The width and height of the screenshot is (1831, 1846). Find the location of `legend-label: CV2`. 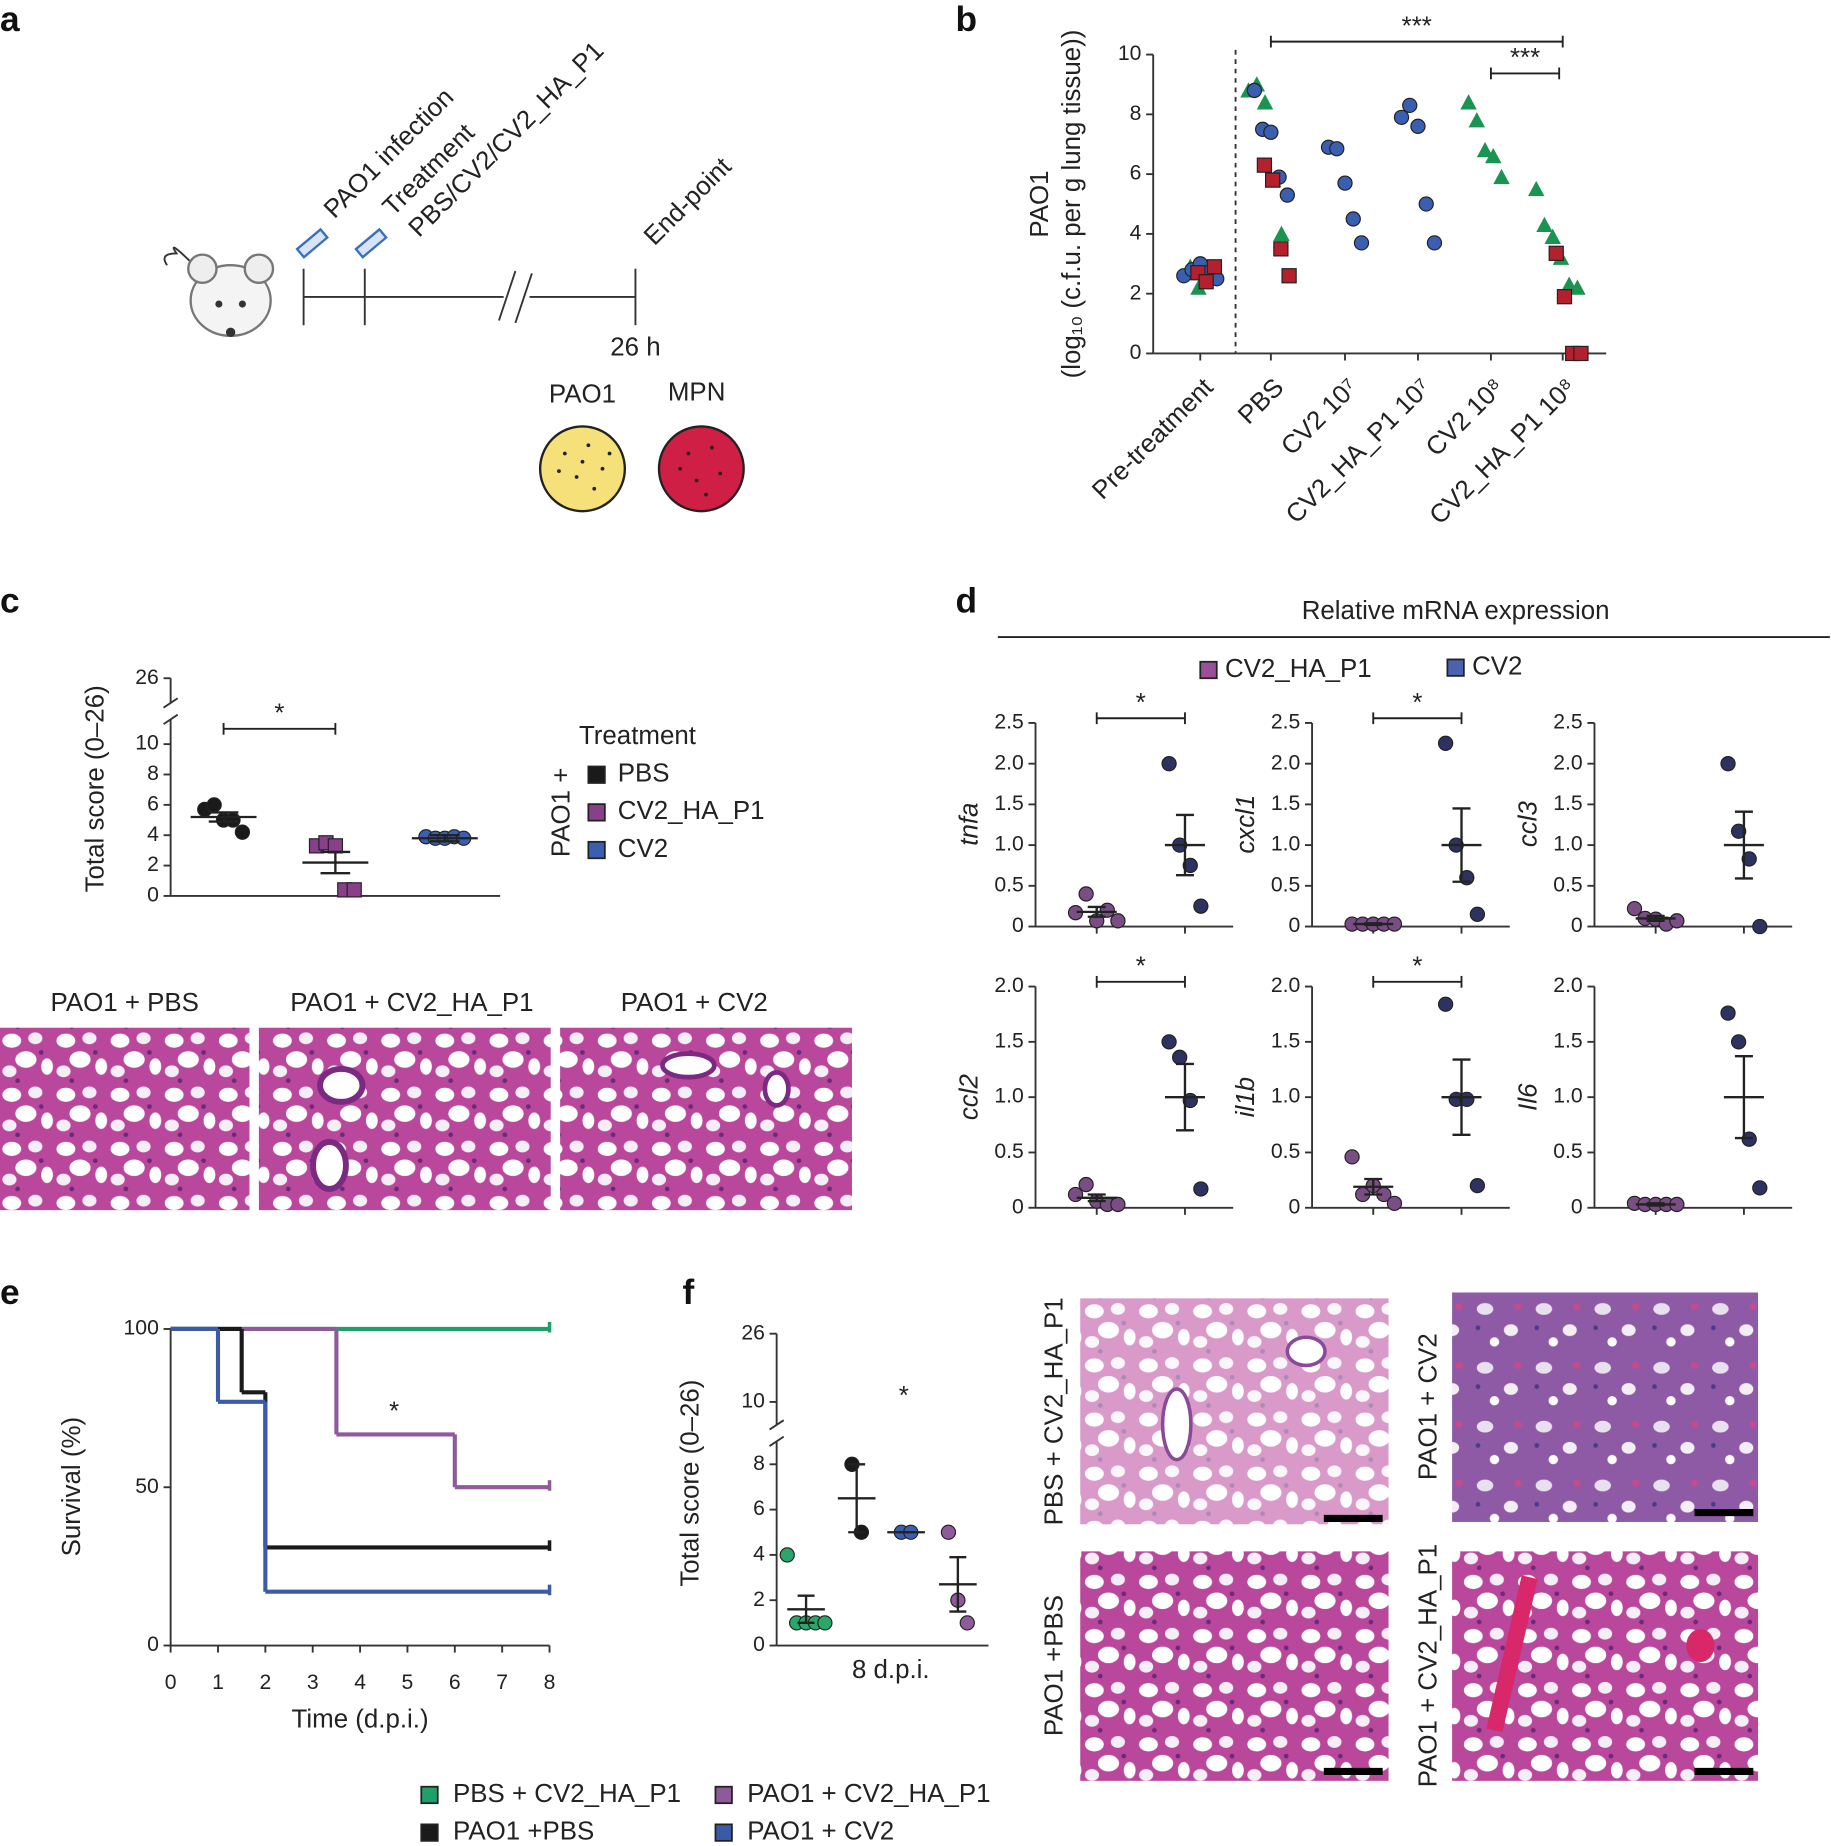

legend-label: CV2 is located at coordinates (1497, 666).